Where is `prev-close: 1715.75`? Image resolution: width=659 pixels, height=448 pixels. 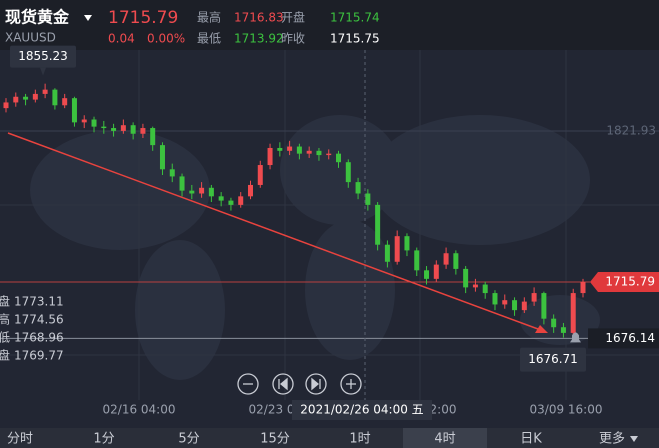 prev-close: 1715.75 is located at coordinates (355, 39).